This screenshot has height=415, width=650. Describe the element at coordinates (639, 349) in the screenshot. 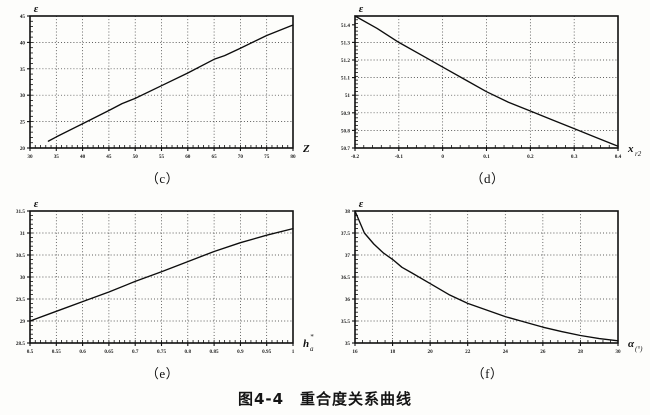

I see `x-axis-label-subscript: (°)` at that location.